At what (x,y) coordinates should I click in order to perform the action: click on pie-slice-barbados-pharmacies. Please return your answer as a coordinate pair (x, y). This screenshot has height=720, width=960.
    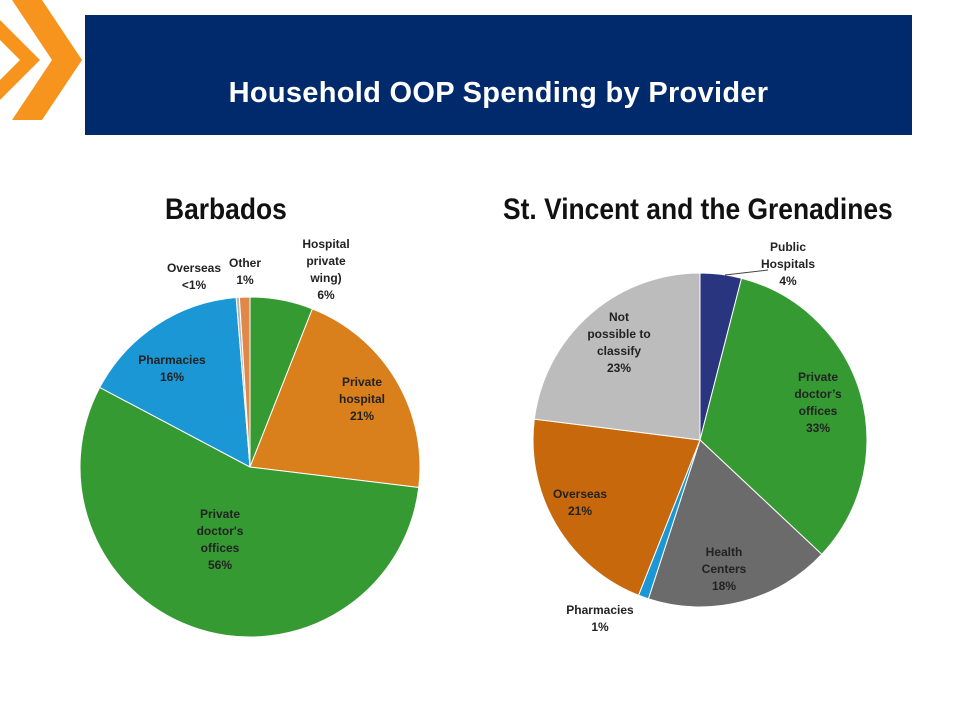
    Looking at the image, I should click on (175, 382).